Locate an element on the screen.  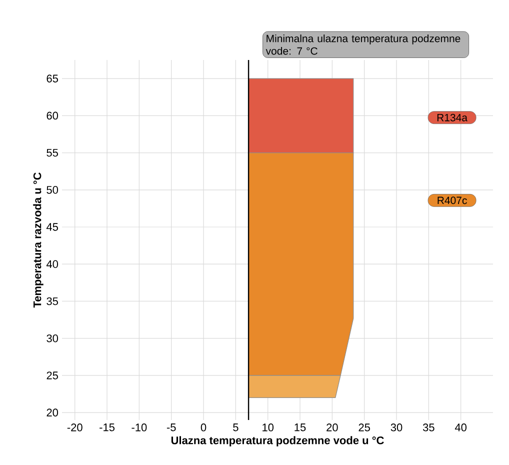
x-tick-label: -5 is located at coordinates (171, 428).